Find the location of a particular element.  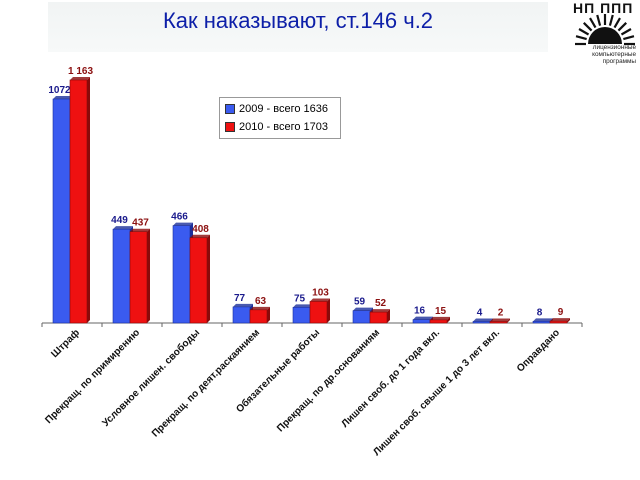

category-label: Прекращ. по др.основаниям is located at coordinates (328, 380).